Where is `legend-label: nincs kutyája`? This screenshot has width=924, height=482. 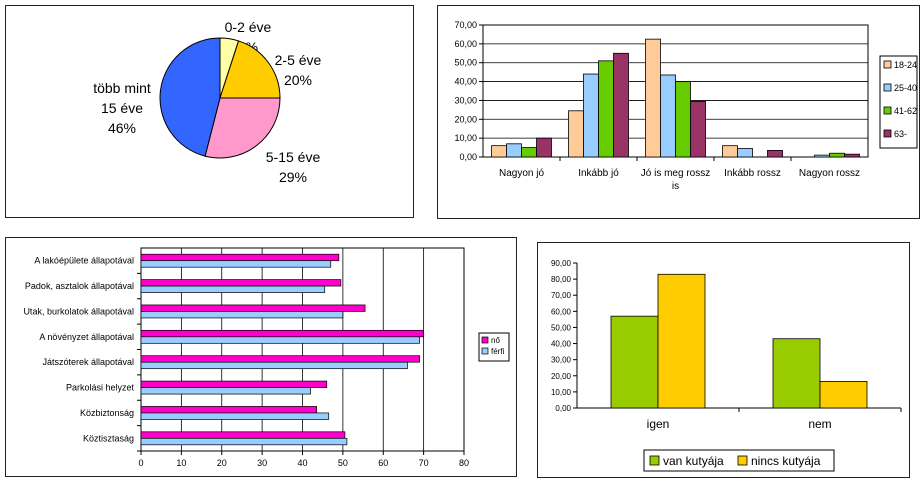 legend-label: nincs kutyája is located at coordinates (786, 461).